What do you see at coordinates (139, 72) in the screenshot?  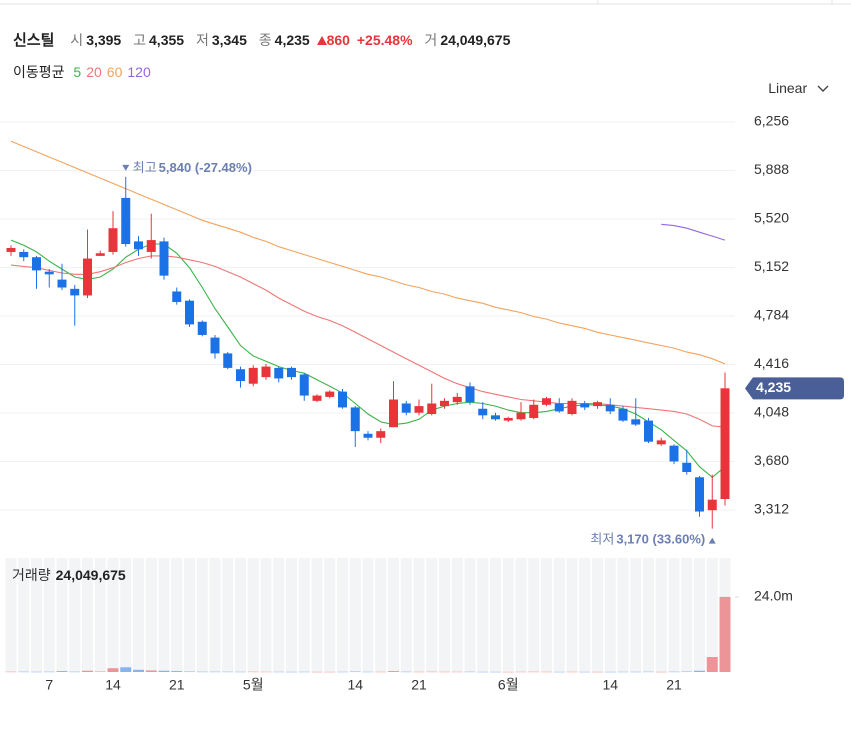 I see `legend-item: 120` at bounding box center [139, 72].